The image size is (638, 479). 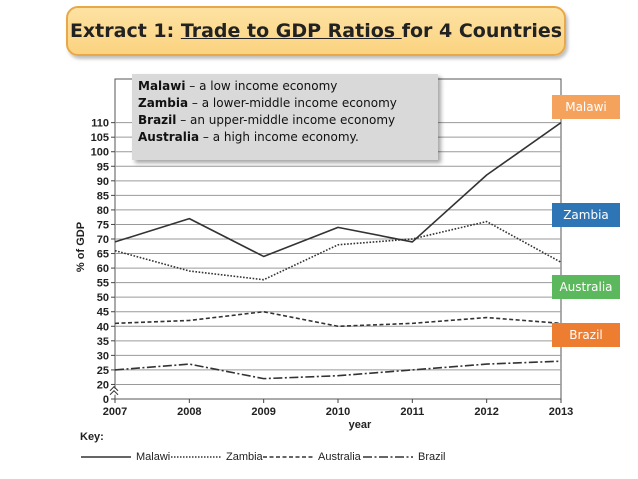 I want to click on ytick-label-105: 105, so click(x=100, y=138).